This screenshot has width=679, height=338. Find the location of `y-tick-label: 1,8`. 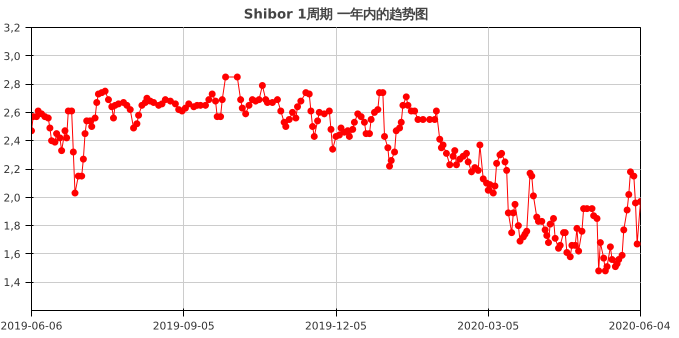

y-tick-label: 1,8 is located at coordinates (12, 226).